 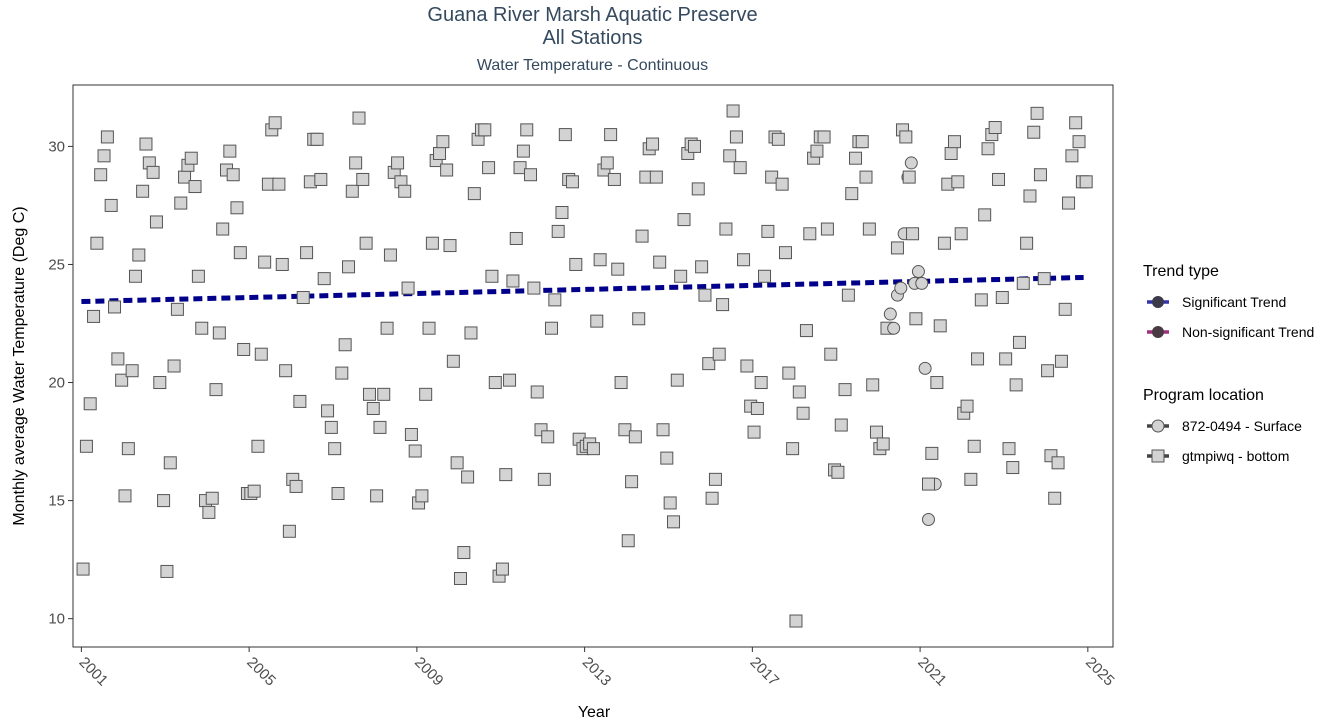 What do you see at coordinates (429, 672) in the screenshot?
I see `x-tick-label: 2009` at bounding box center [429, 672].